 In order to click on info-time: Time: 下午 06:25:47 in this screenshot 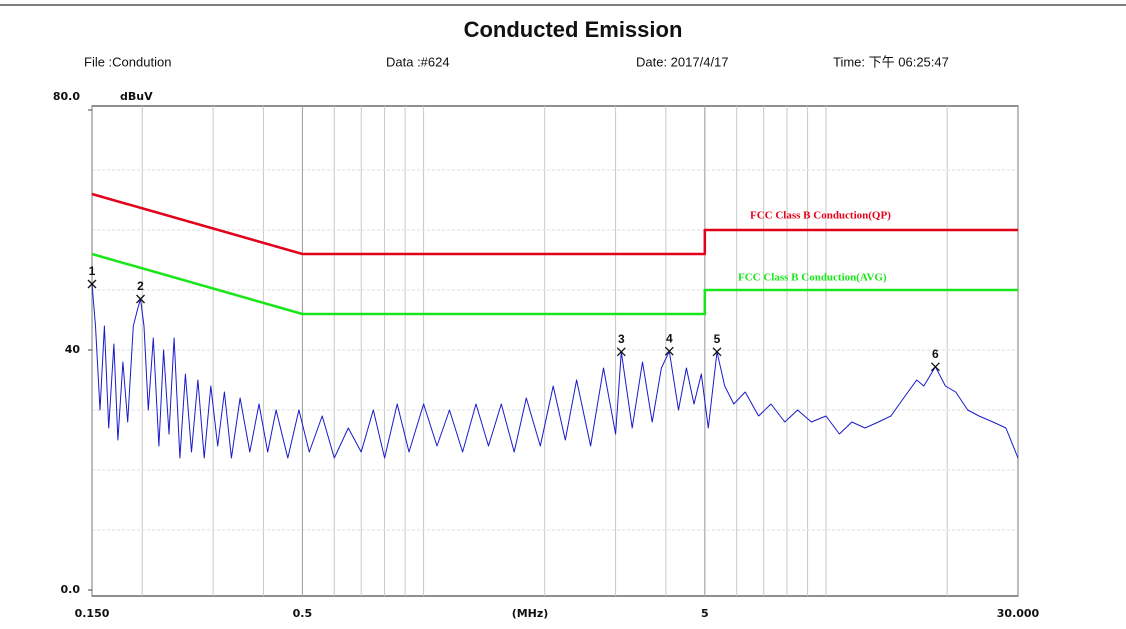, I will do `click(891, 61)`.